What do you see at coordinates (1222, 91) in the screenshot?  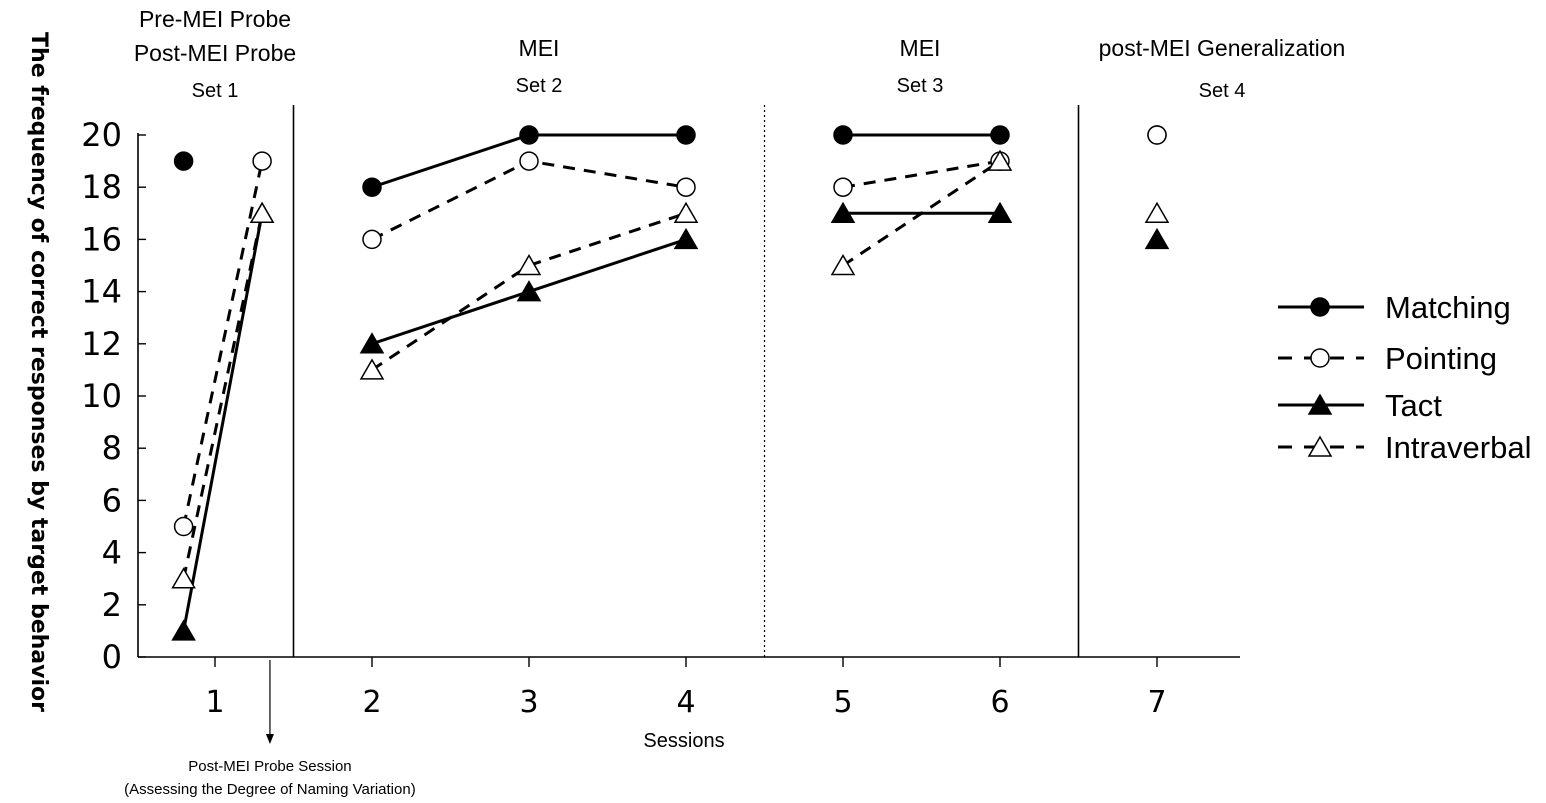 I see `phase-label-line: Set 4` at bounding box center [1222, 91].